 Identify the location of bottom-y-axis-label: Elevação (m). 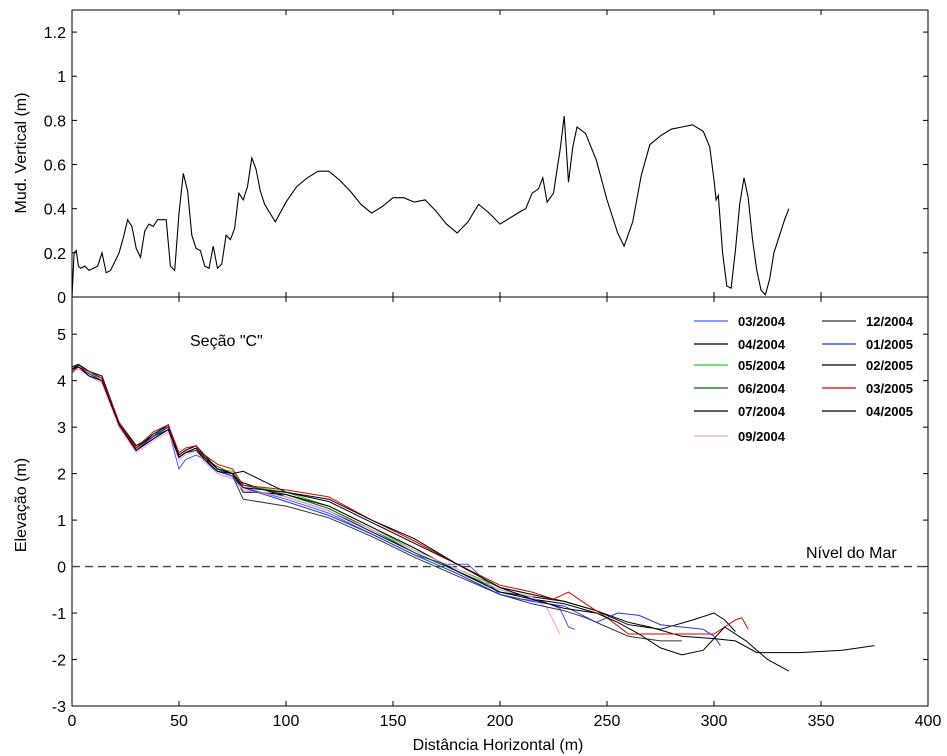
(21, 505).